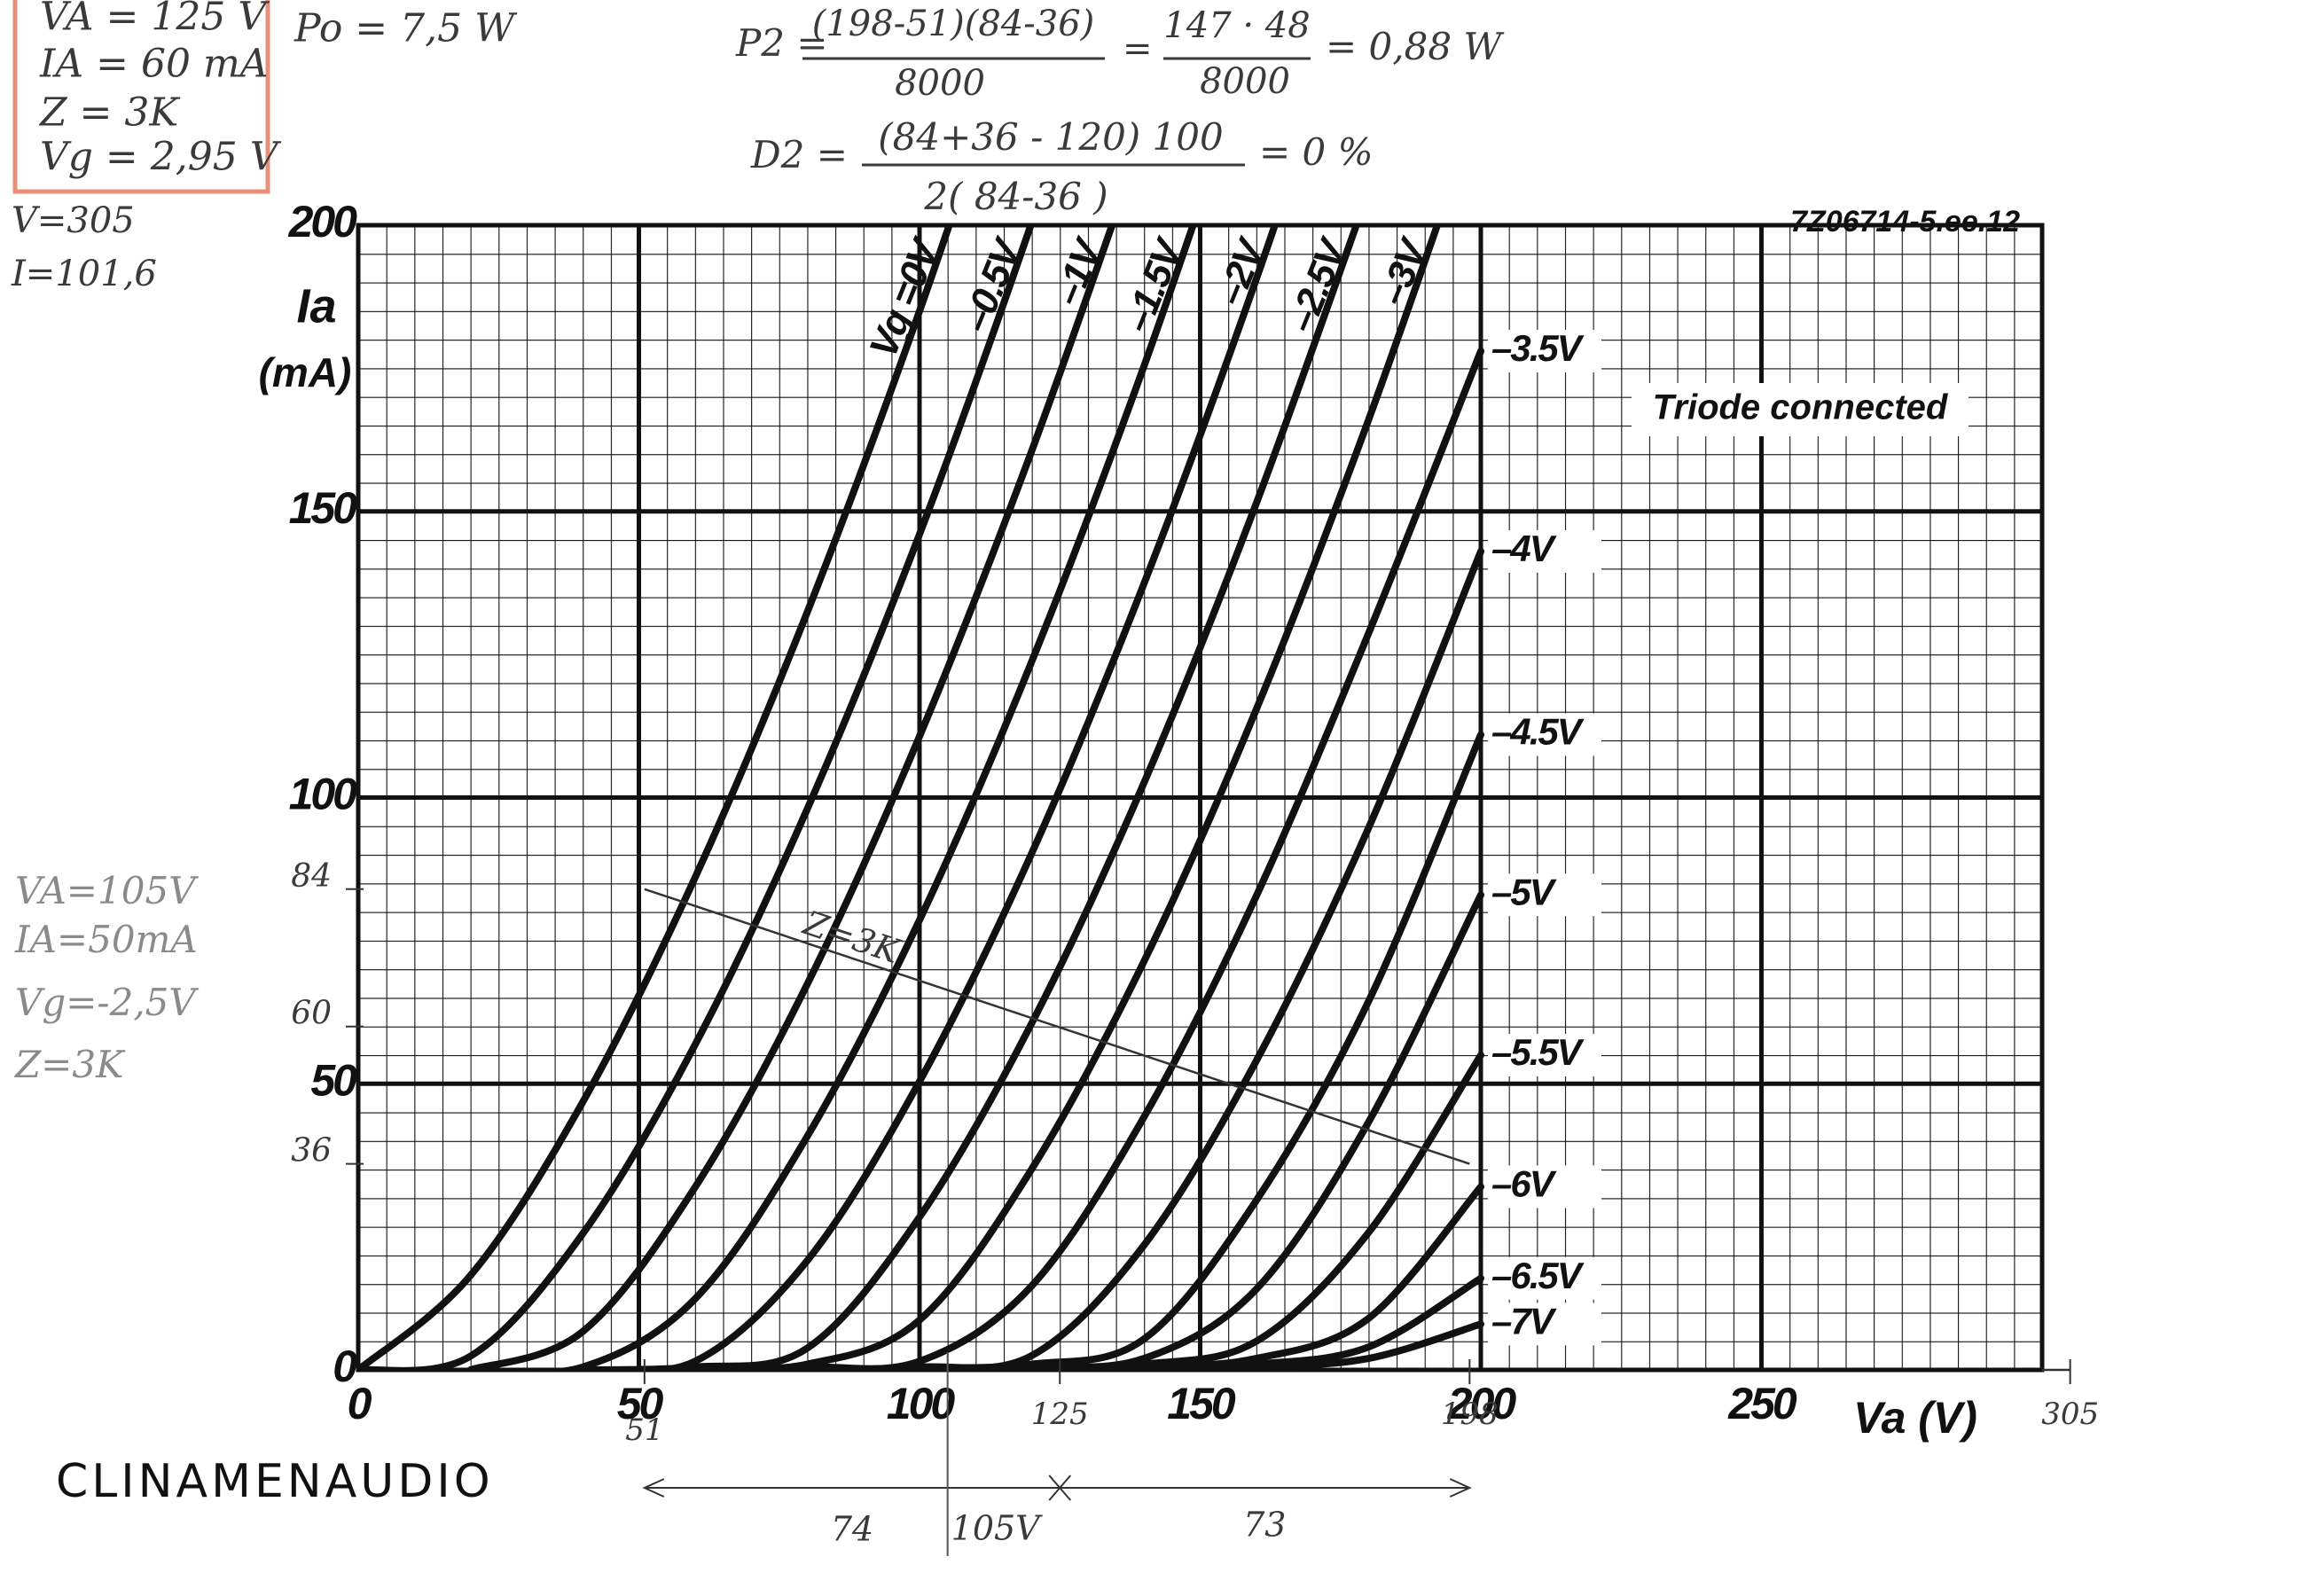 The width and height of the screenshot is (2309, 1596). I want to click on x-tick-label: 0, so click(360, 1404).